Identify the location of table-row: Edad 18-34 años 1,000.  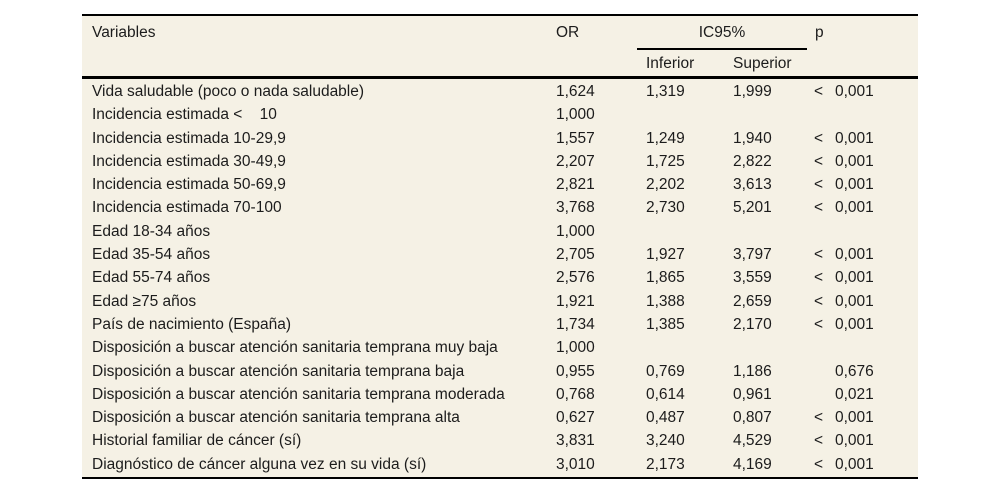
(500, 231).